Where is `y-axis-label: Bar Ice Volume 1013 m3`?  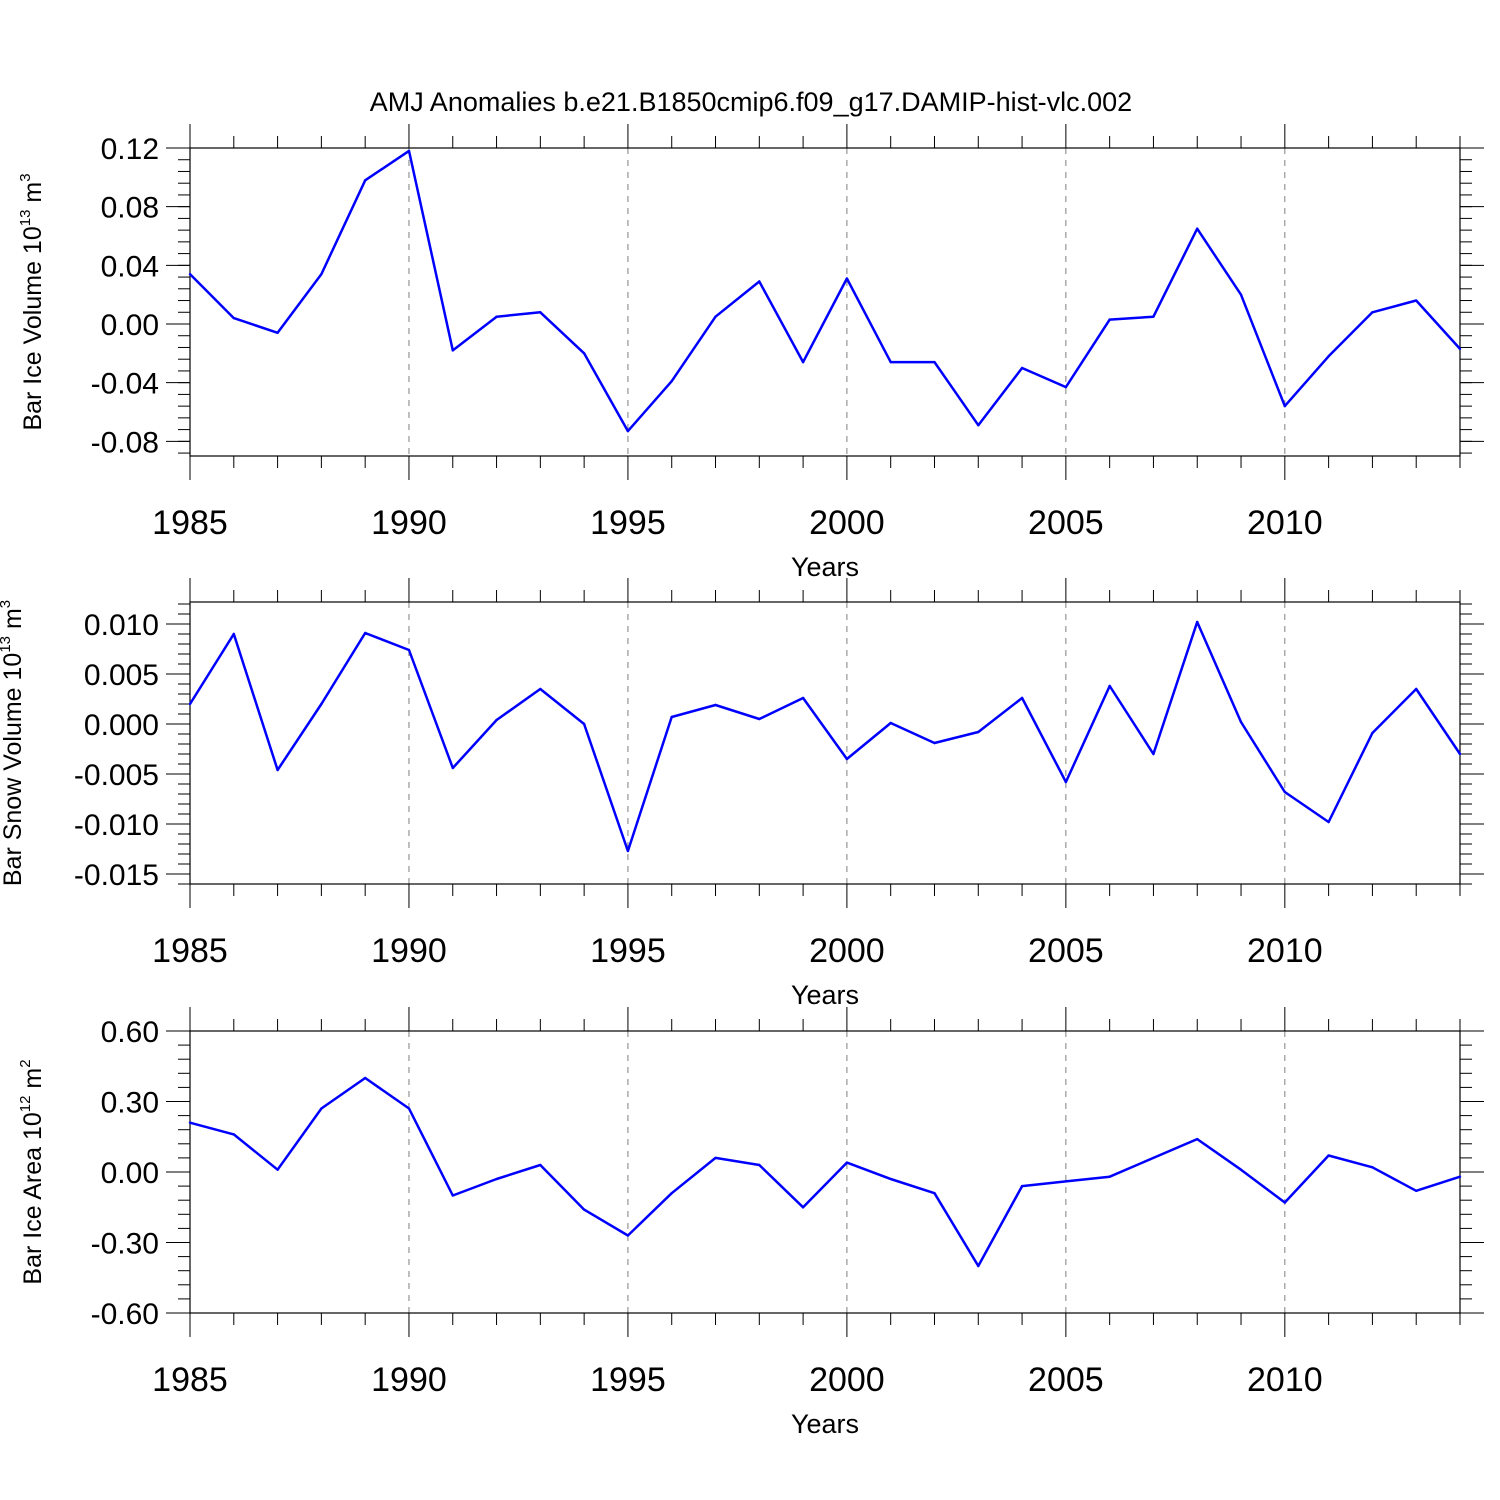
y-axis-label: Bar Ice Volume 1013 m3 is located at coordinates (32, 301).